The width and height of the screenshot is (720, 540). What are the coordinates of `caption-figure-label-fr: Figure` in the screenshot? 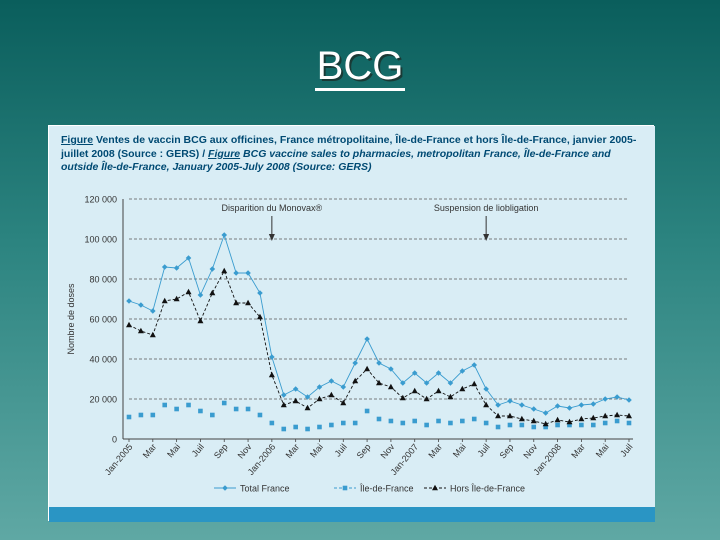 It's located at (77, 140).